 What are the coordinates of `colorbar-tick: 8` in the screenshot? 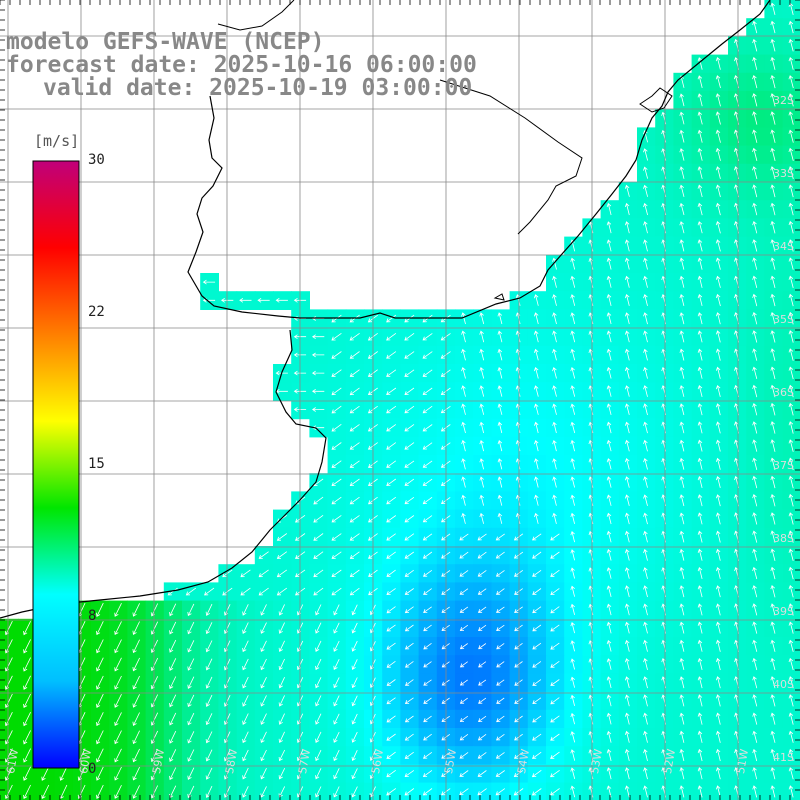 It's located at (92, 616).